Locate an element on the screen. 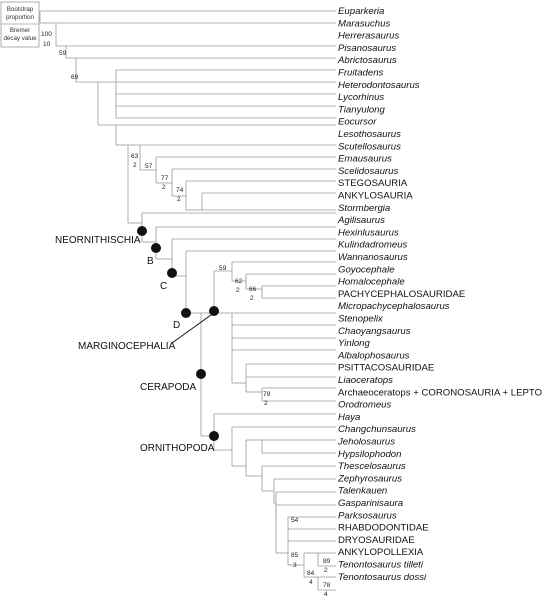 The height and width of the screenshot is (599, 556). support-value: 62 is located at coordinates (239, 281).